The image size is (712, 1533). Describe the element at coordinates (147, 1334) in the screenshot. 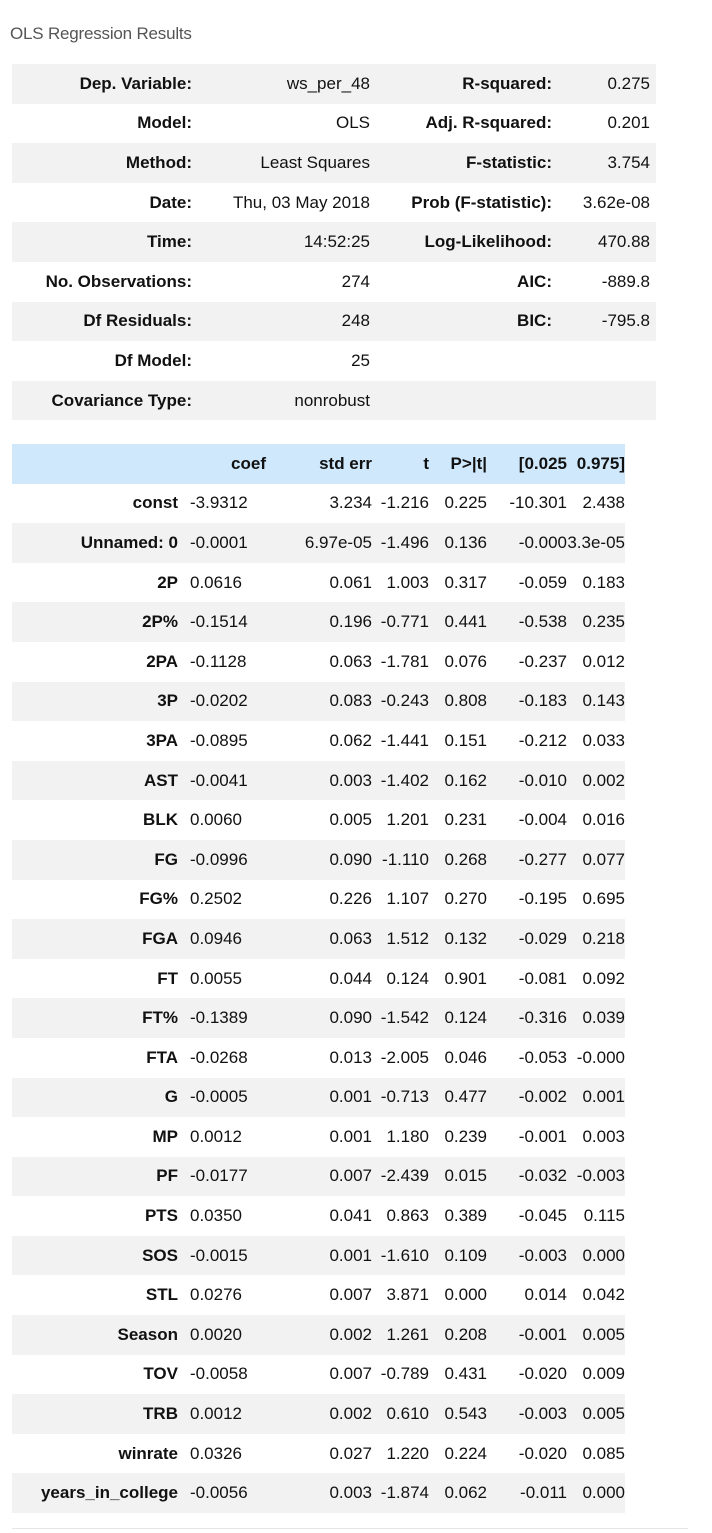

I see `variable-name: Season` at that location.